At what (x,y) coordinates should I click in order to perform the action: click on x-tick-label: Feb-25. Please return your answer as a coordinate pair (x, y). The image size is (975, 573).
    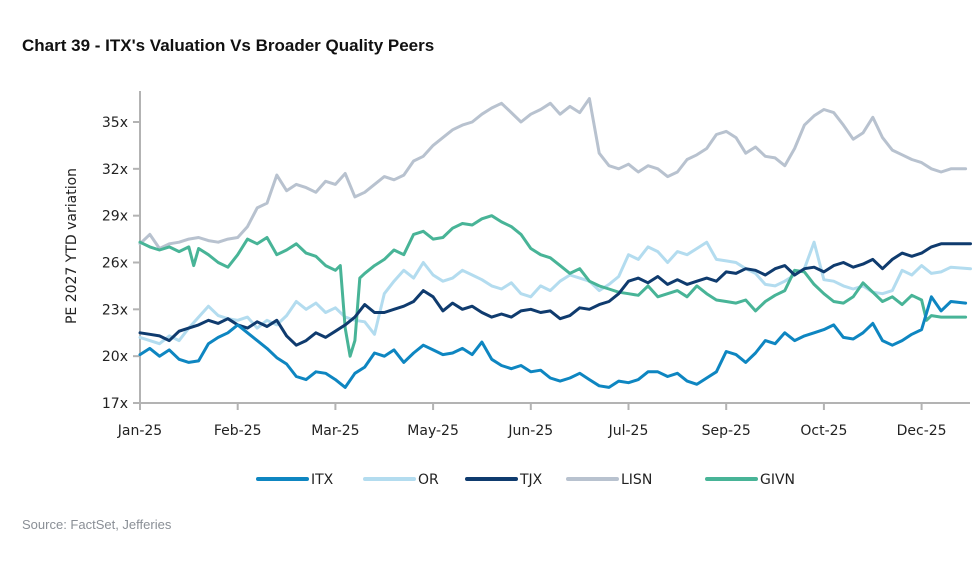
    Looking at the image, I should click on (238, 431).